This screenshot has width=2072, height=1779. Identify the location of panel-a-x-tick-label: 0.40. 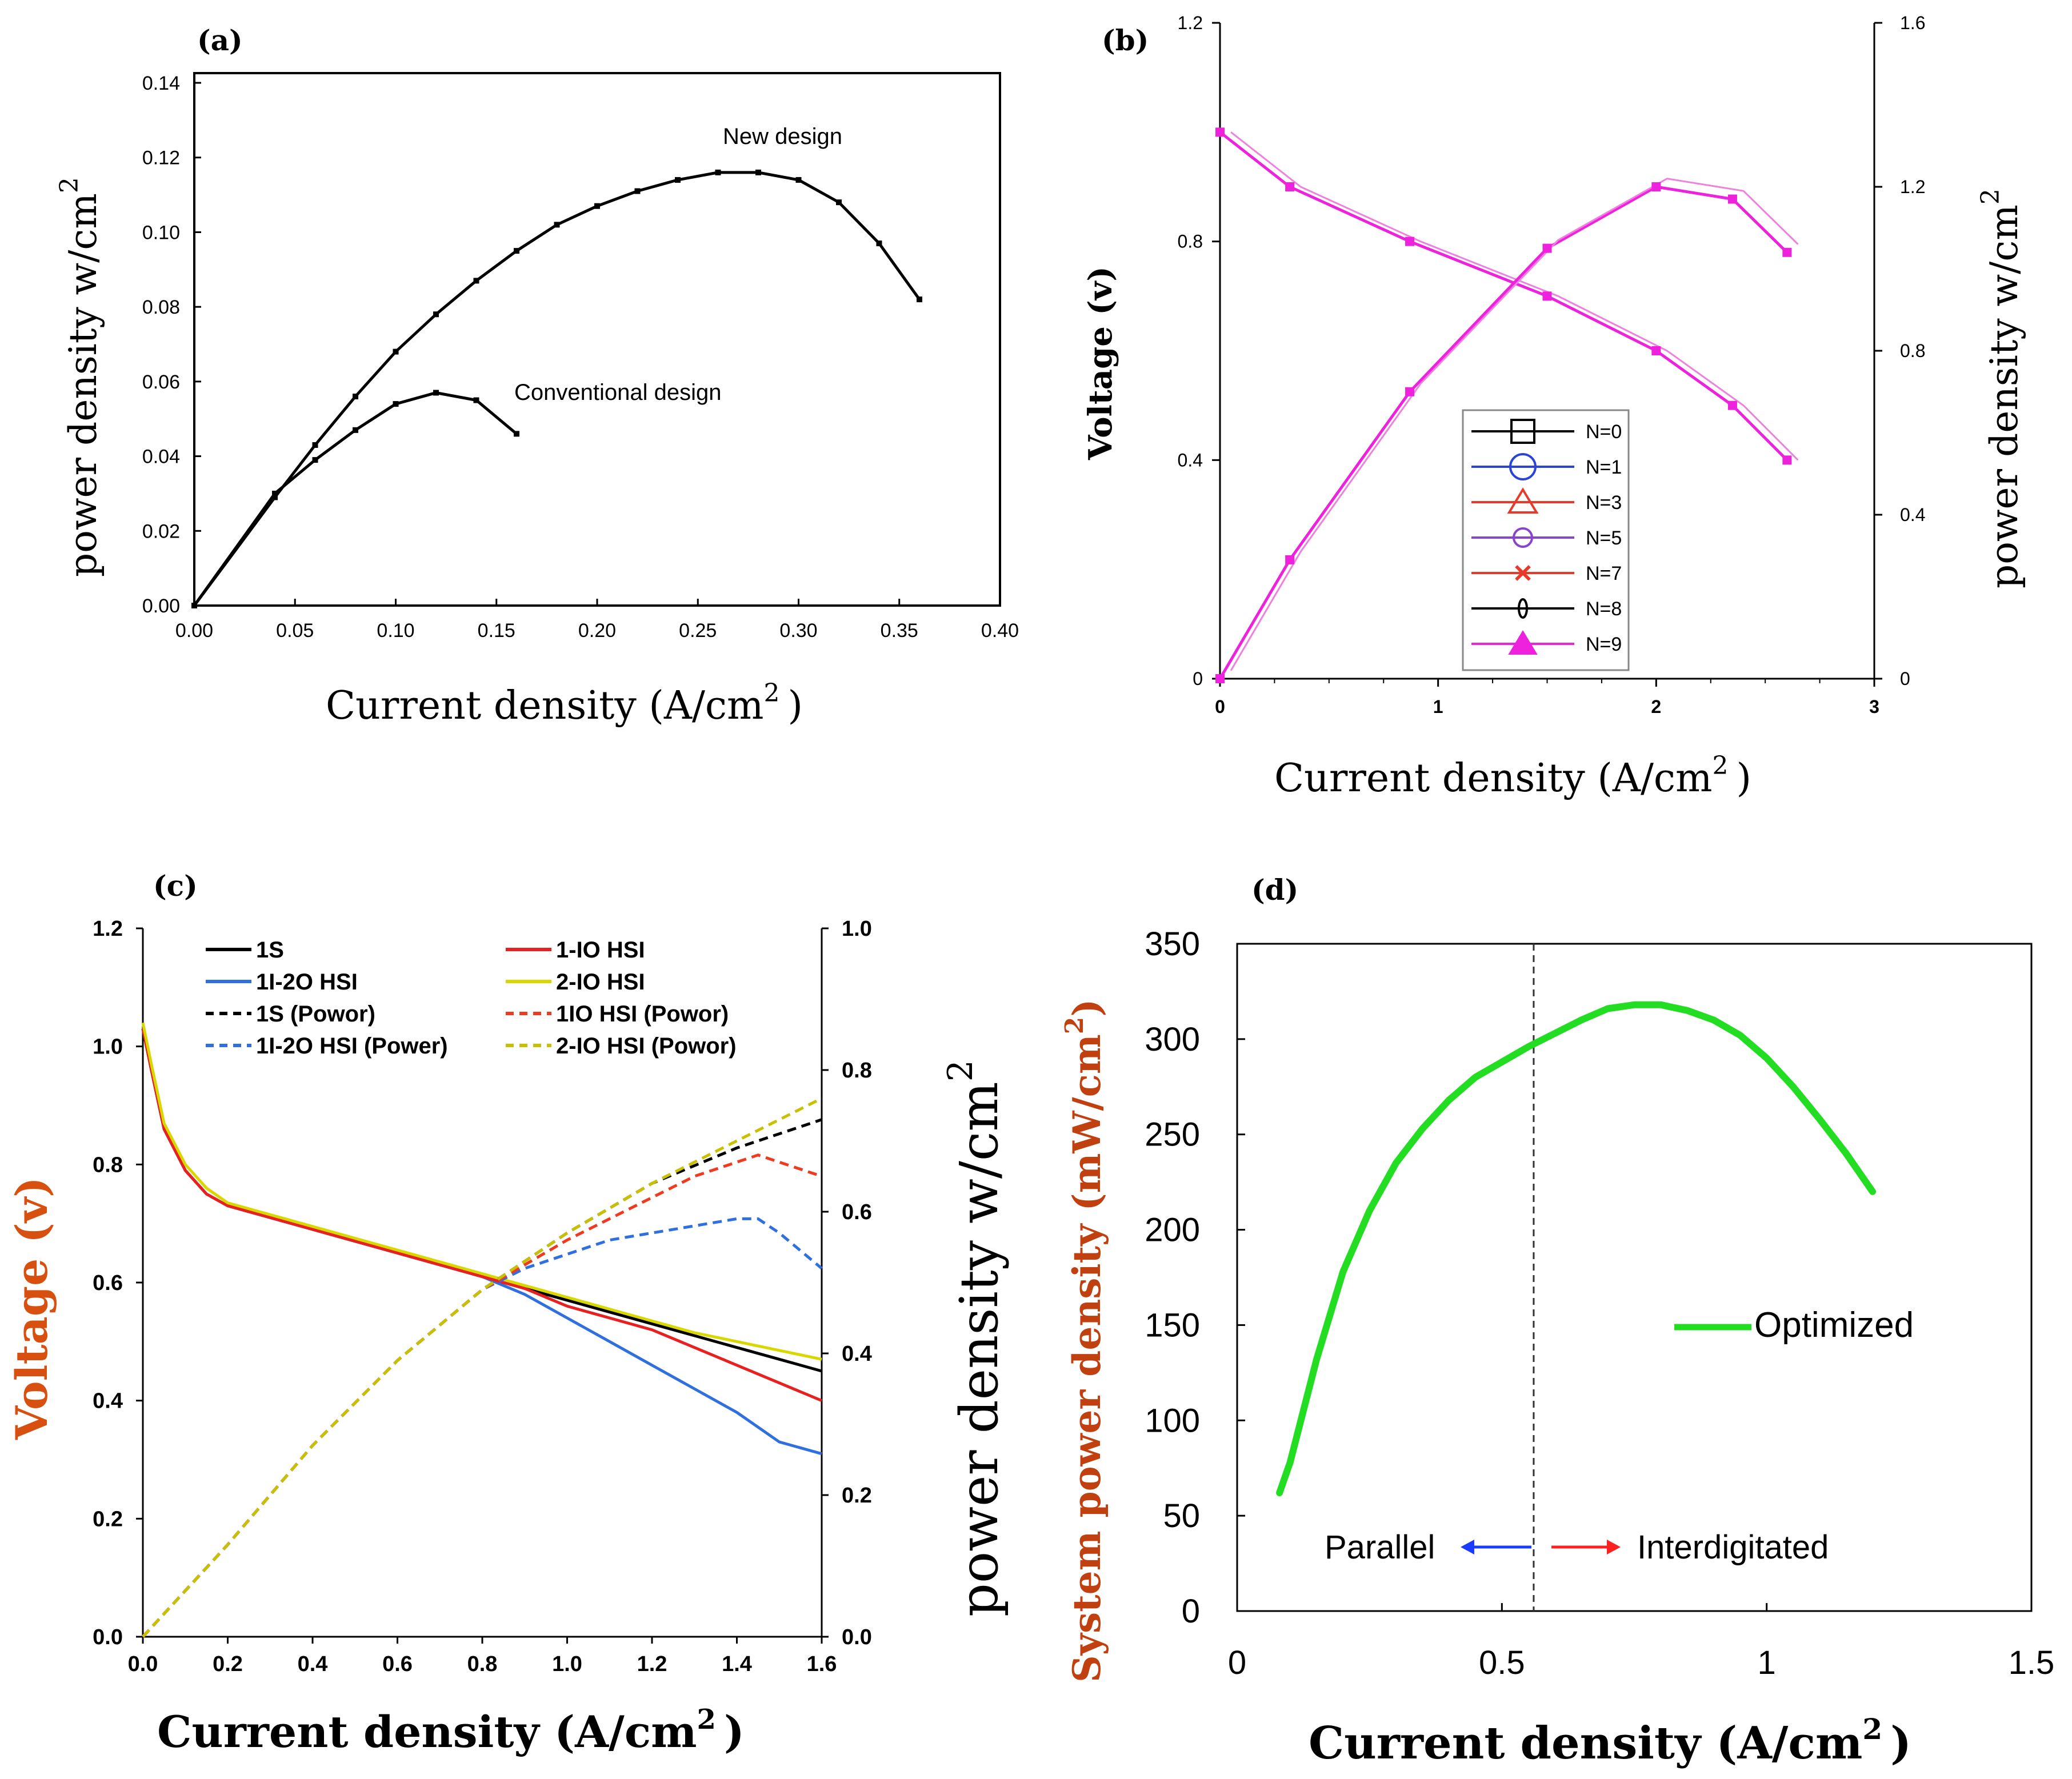
(1000, 631).